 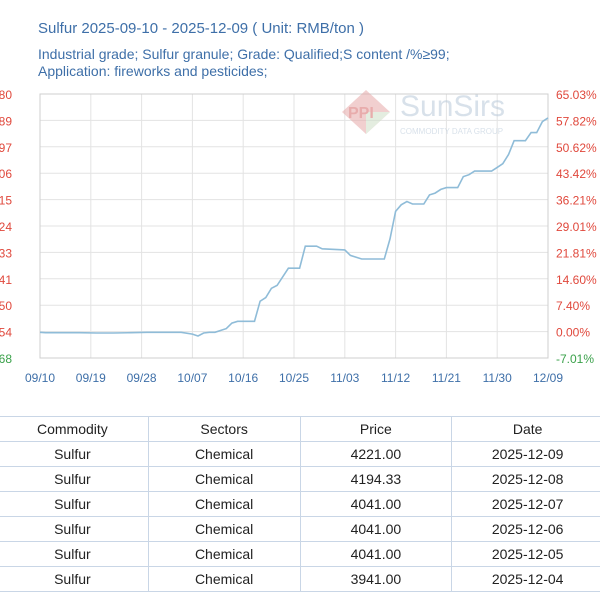 I want to click on watermark-logo-text: PPI, so click(x=361, y=113).